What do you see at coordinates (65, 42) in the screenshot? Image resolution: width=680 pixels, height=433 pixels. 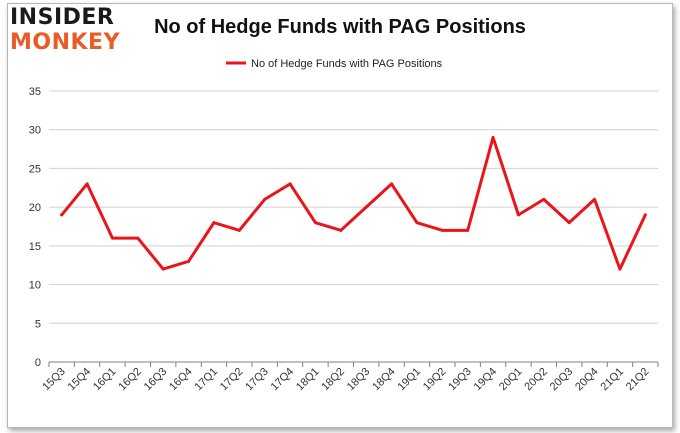 I see `logo-line-2: MONKEY` at bounding box center [65, 42].